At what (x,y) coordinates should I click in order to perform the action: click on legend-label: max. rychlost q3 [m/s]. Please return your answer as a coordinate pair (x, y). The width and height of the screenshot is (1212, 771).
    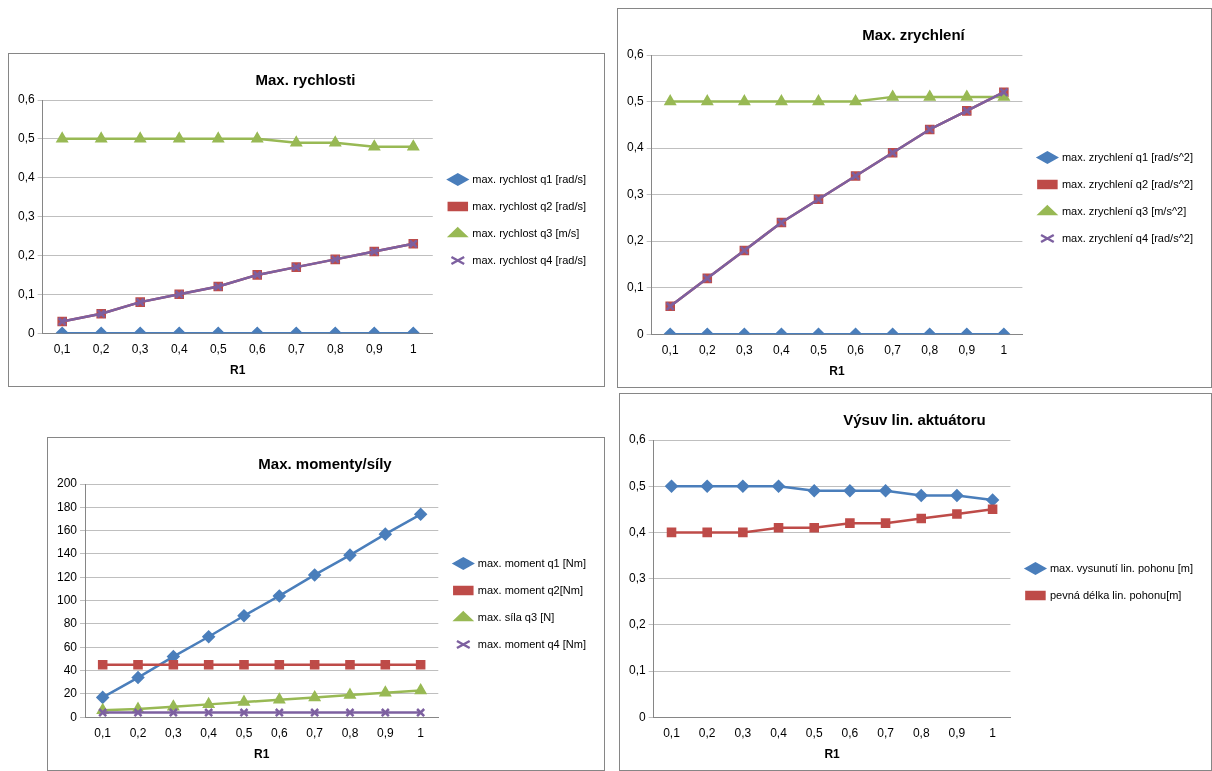
    Looking at the image, I should click on (526, 232).